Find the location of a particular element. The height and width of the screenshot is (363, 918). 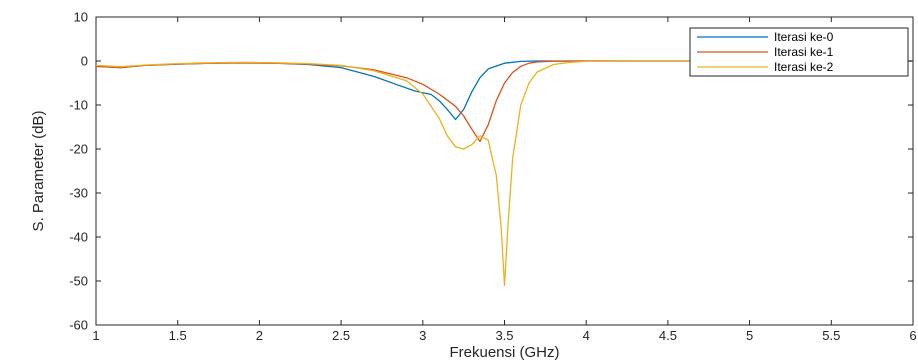

y-tick-label: 10 is located at coordinates (81, 17).